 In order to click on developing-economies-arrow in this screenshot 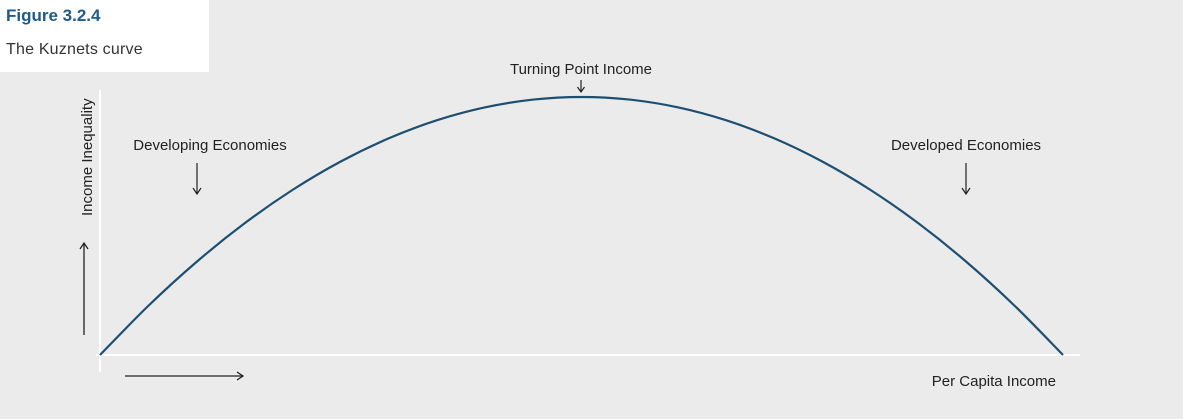, I will do `click(197, 179)`.